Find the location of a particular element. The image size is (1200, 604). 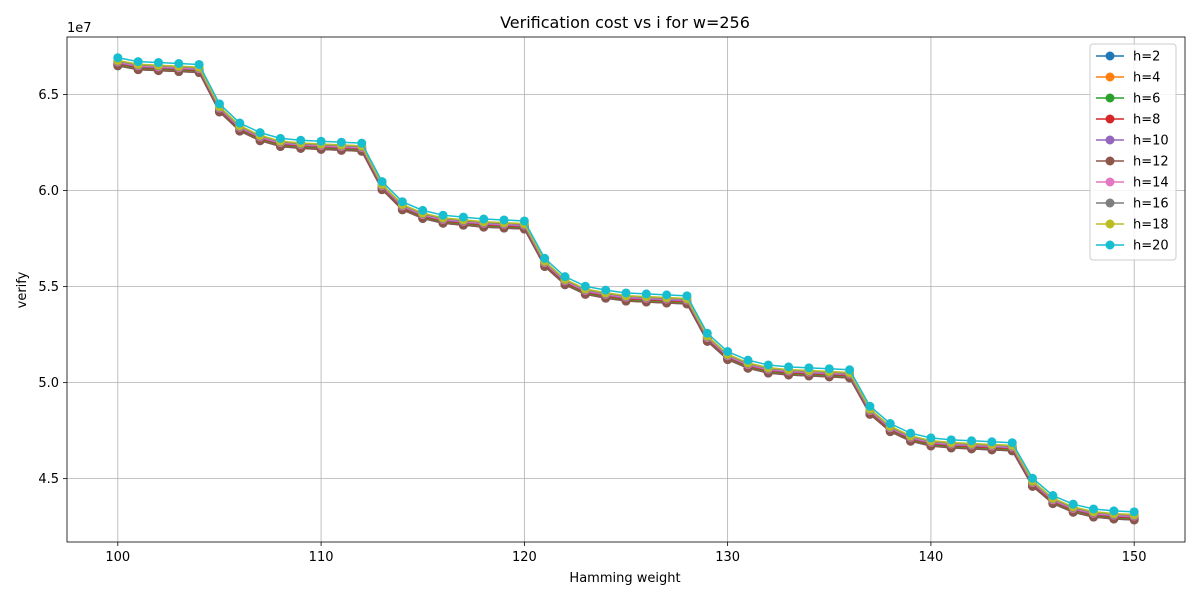

legend-item: h=18 is located at coordinates (1132, 225).